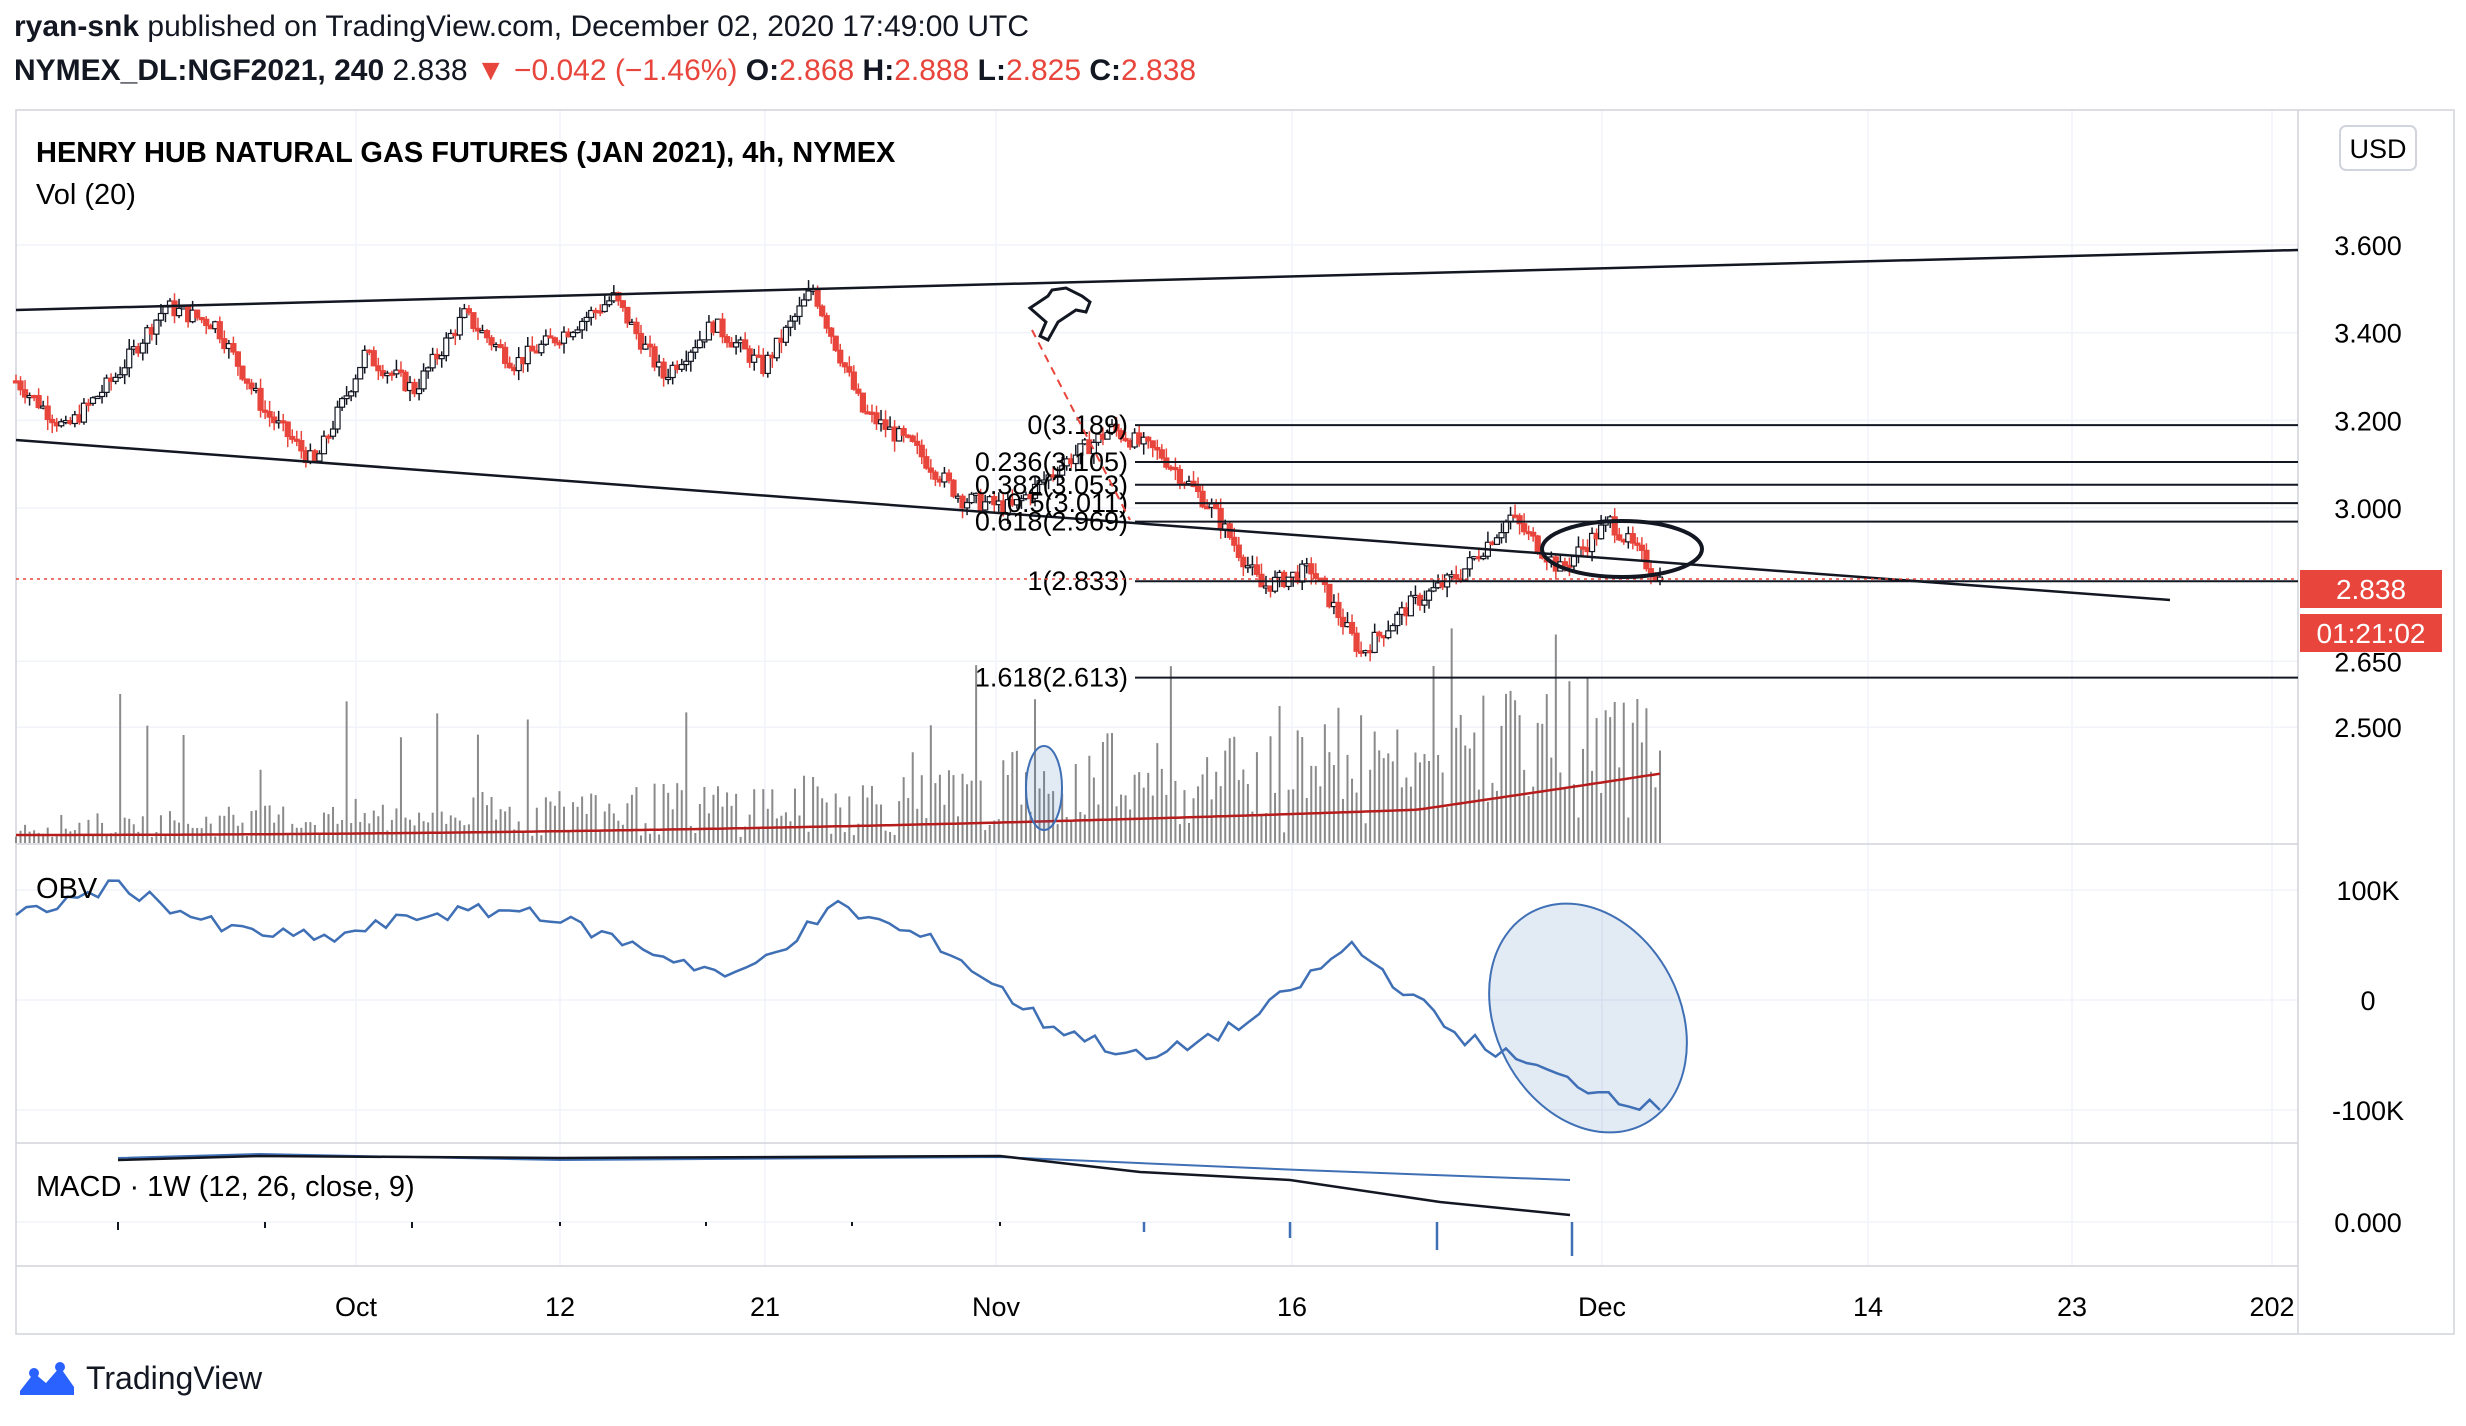  What do you see at coordinates (2271, 1307) in the screenshot?
I see `time-tick-label: 202` at bounding box center [2271, 1307].